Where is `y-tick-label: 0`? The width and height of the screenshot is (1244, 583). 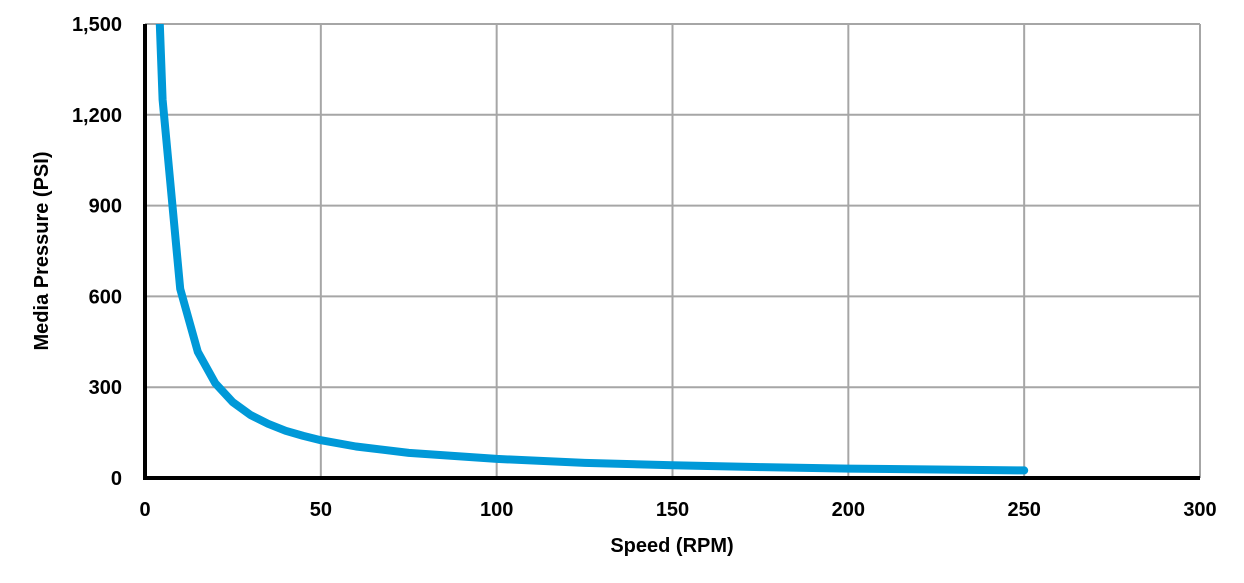
y-tick-label: 0 is located at coordinates (116, 479).